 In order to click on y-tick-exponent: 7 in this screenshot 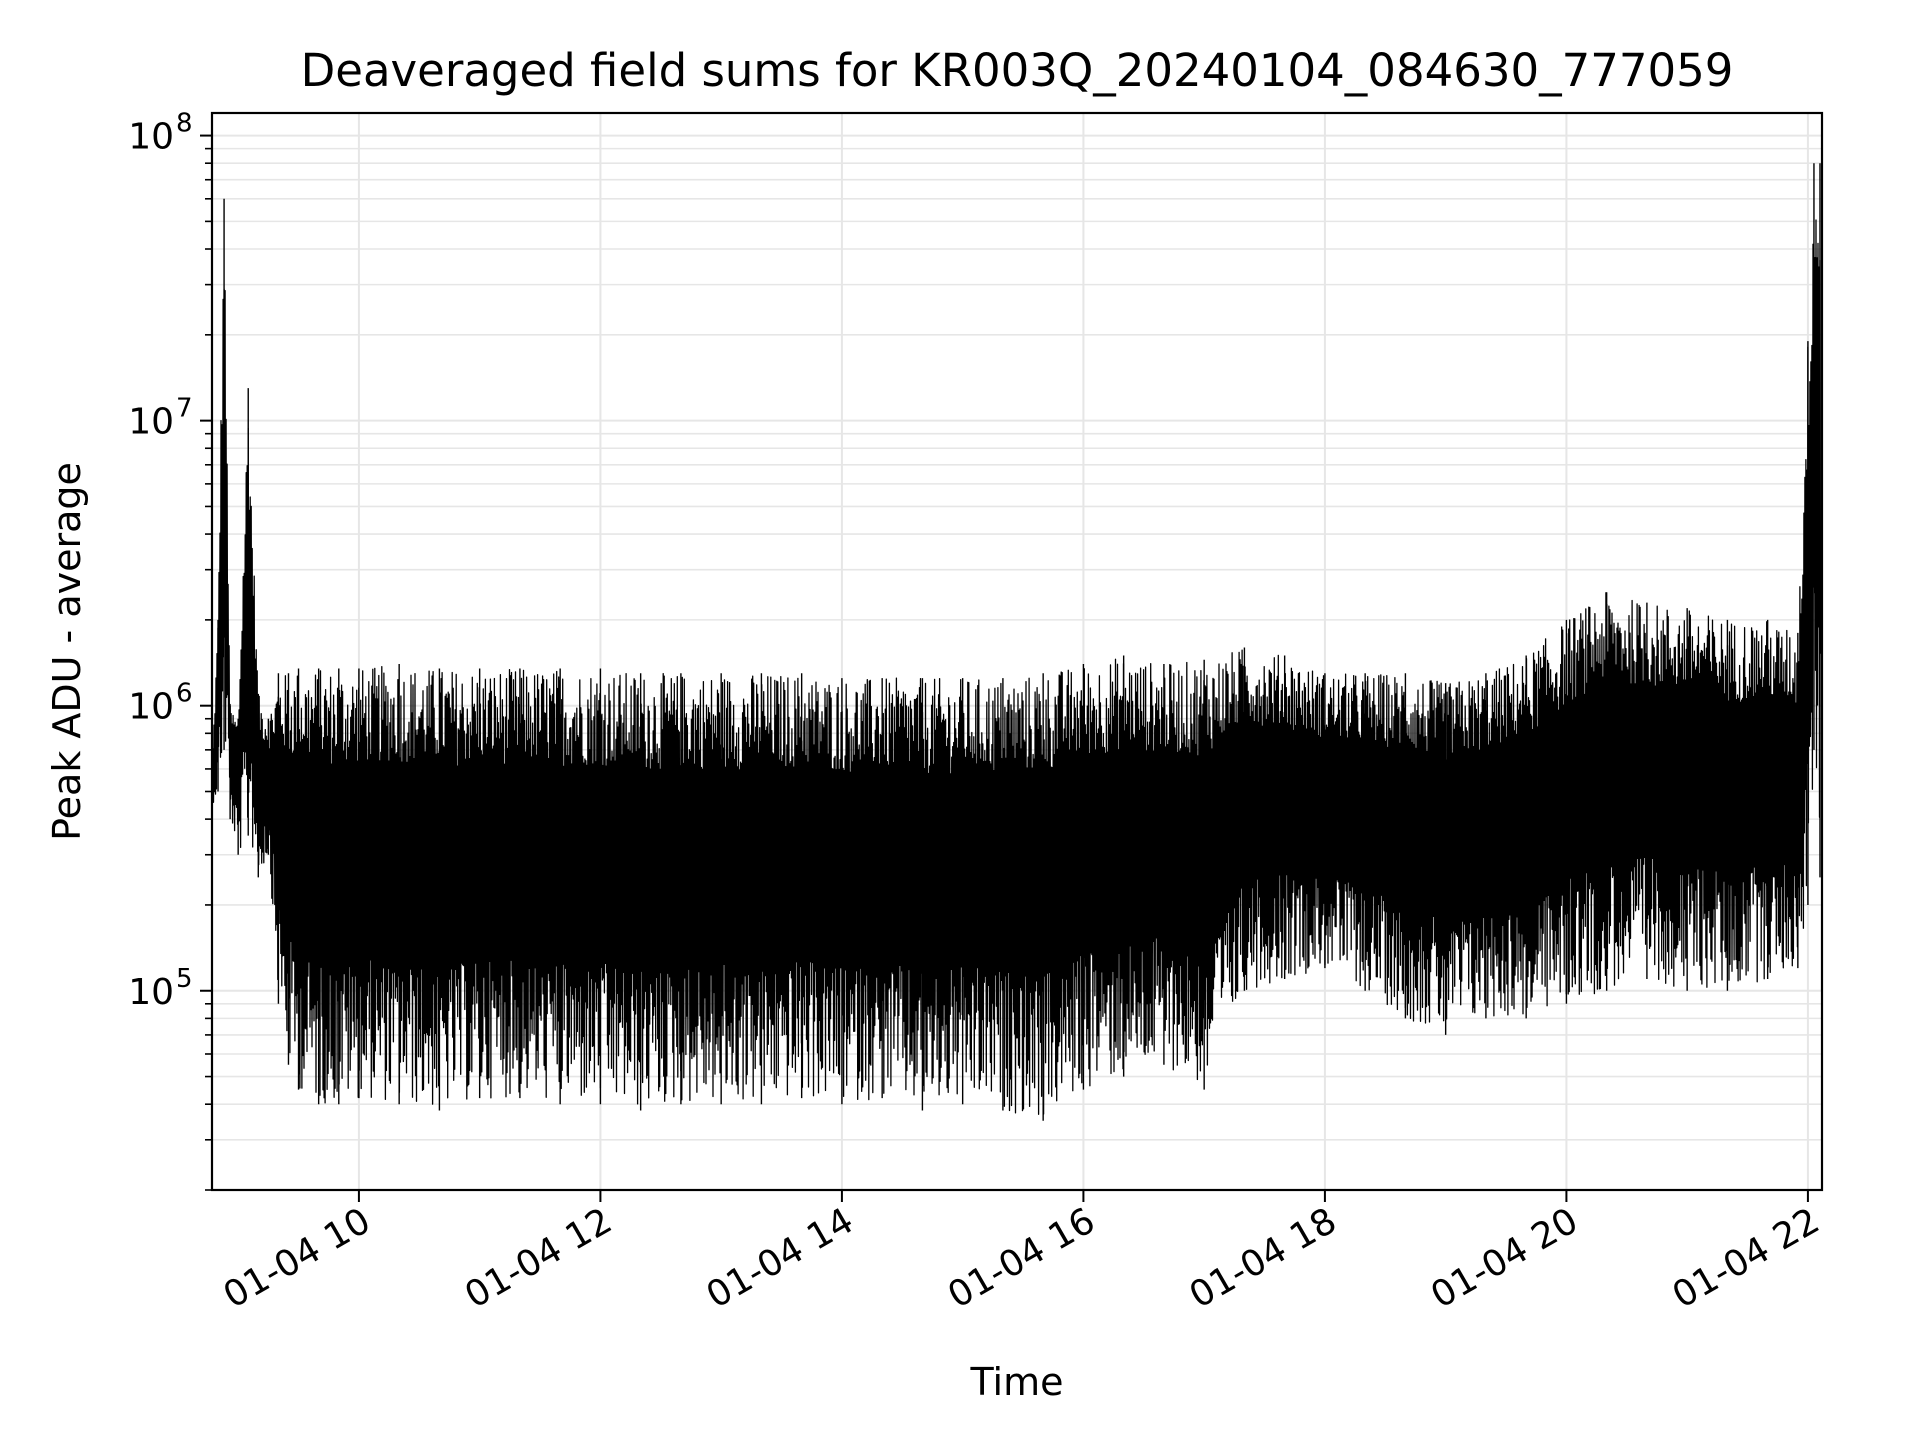, I will do `click(184, 409)`.